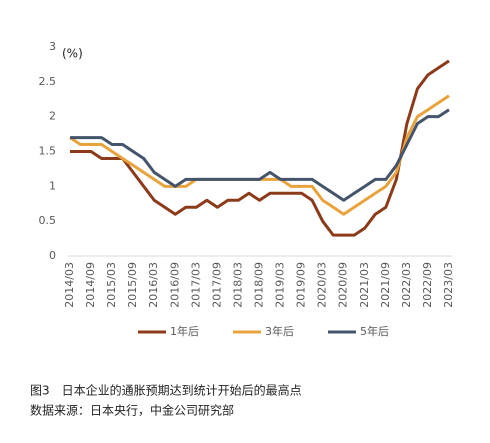  I want to click on x-tick-label: 2017/03, so click(195, 285).